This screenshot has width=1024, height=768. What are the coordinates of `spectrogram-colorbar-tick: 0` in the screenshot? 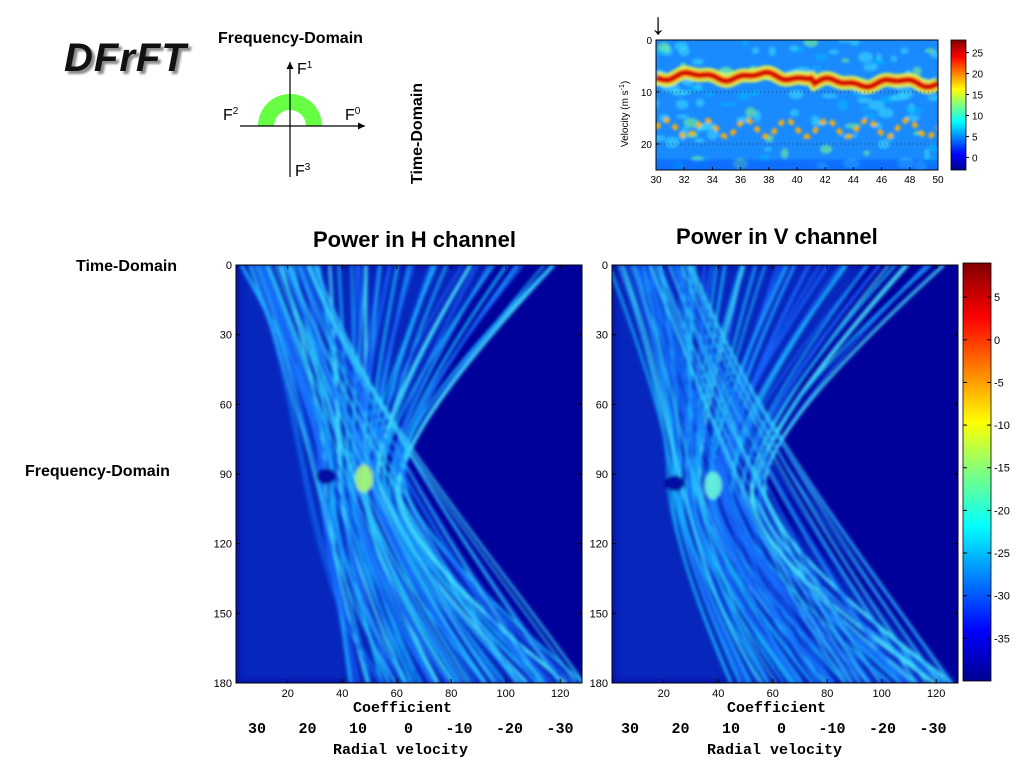 It's located at (975, 158).